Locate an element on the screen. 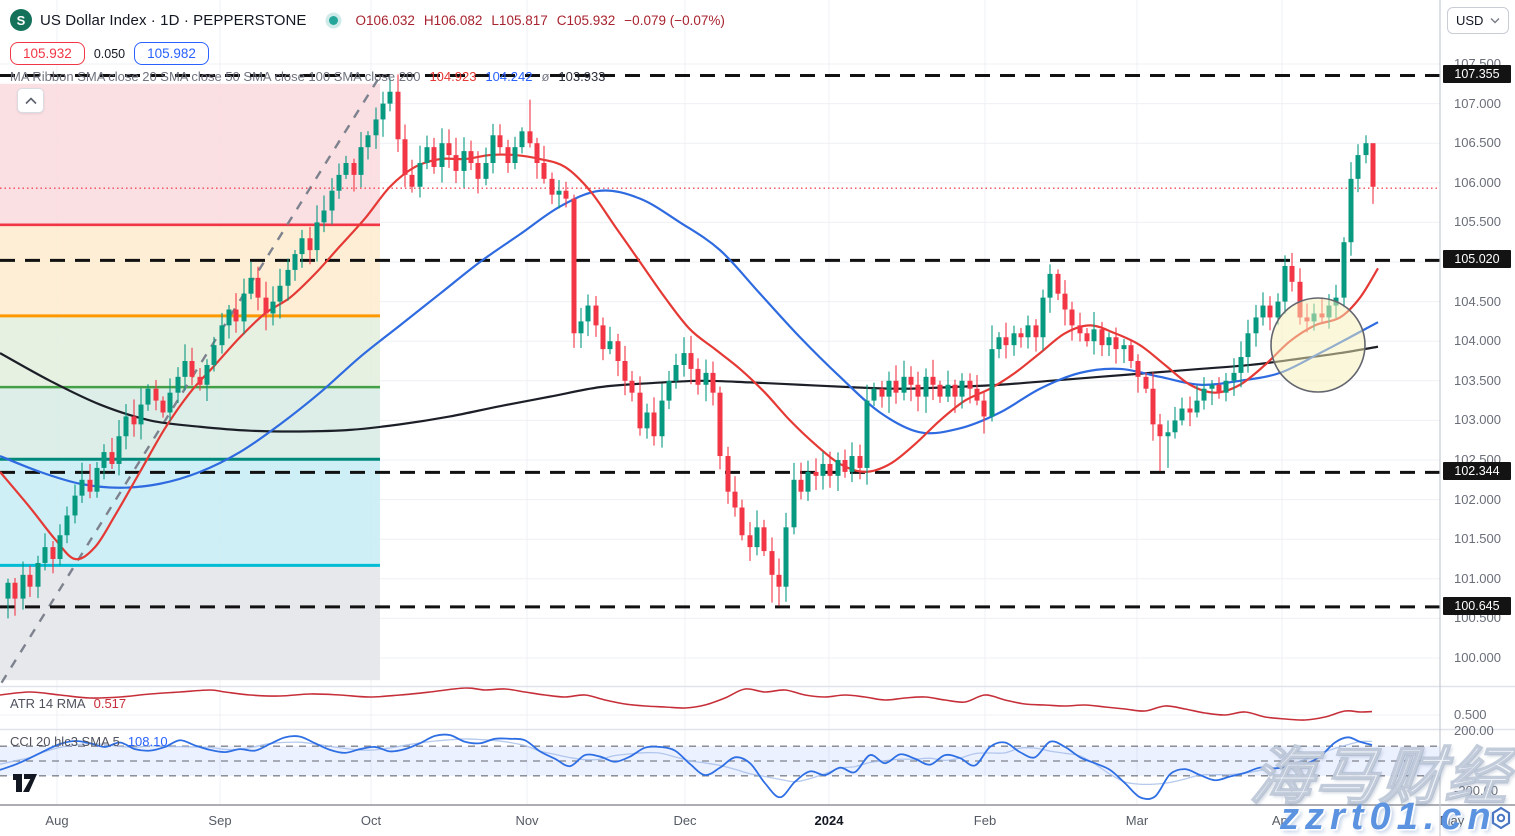 This screenshot has height=836, width=1515. chevron-down-icon is located at coordinates (1495, 21).